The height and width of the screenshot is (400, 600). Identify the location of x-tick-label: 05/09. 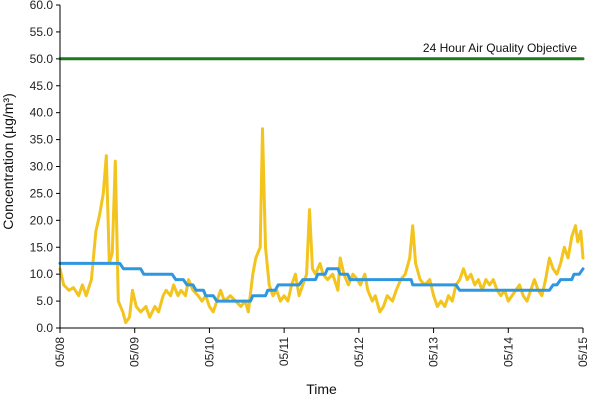
(135, 352).